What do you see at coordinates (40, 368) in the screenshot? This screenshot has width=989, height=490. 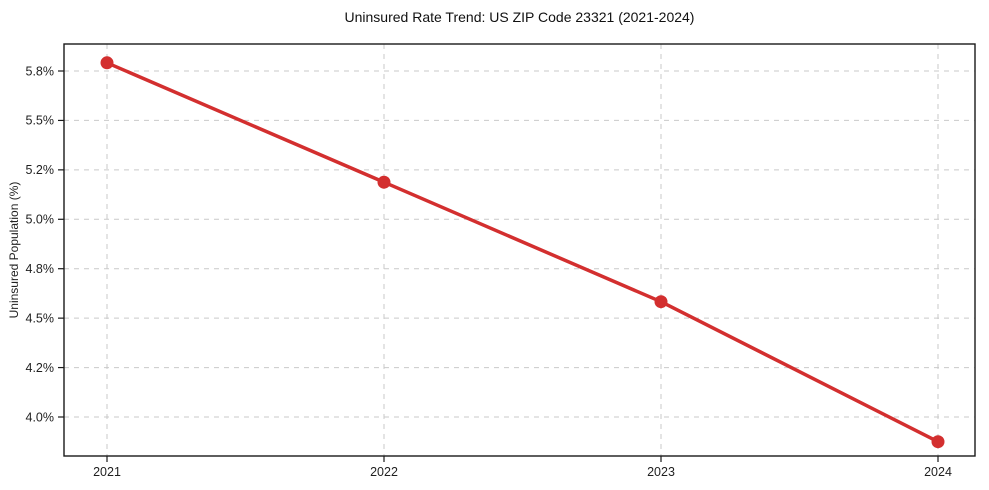 I see `y-tick-label: 4.2%` at bounding box center [40, 368].